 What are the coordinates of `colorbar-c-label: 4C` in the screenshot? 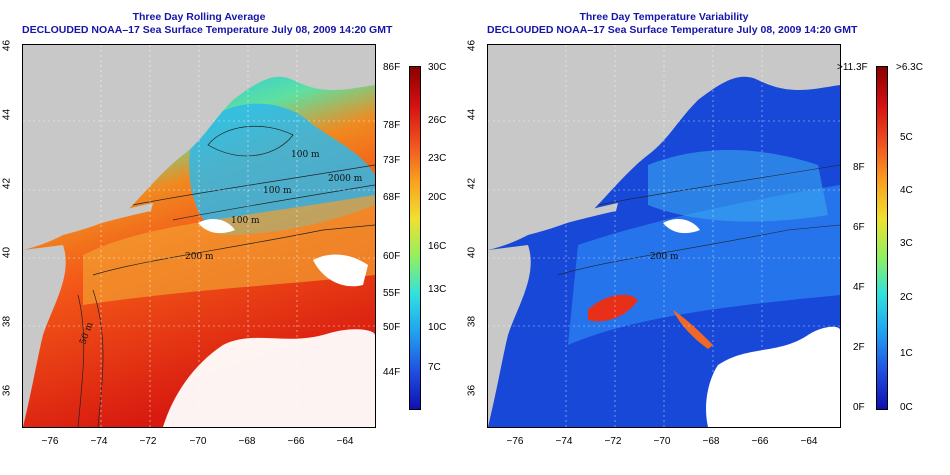 It's located at (906, 190).